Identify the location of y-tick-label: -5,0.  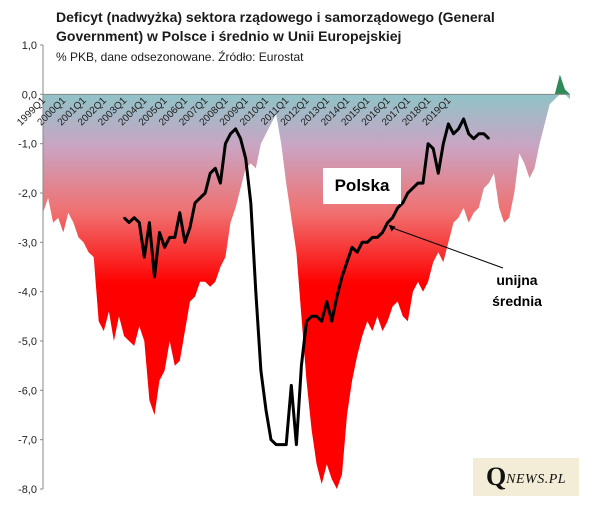
(27, 342).